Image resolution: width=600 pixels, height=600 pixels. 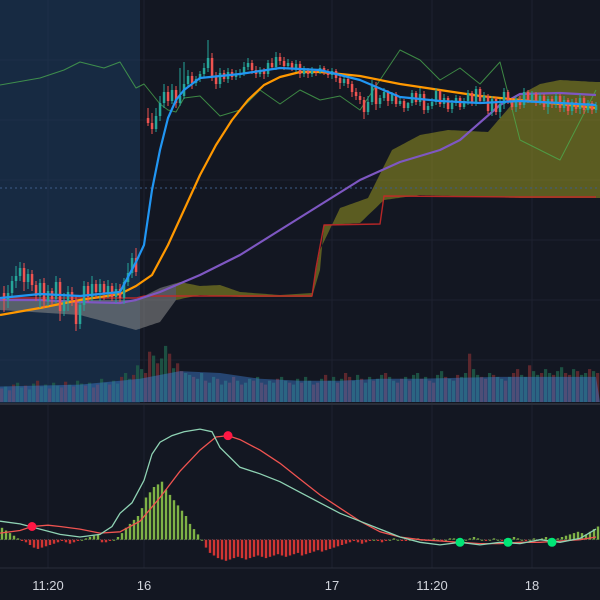 I want to click on ichimoku-cloud-bearish, so click(x=88, y=306).